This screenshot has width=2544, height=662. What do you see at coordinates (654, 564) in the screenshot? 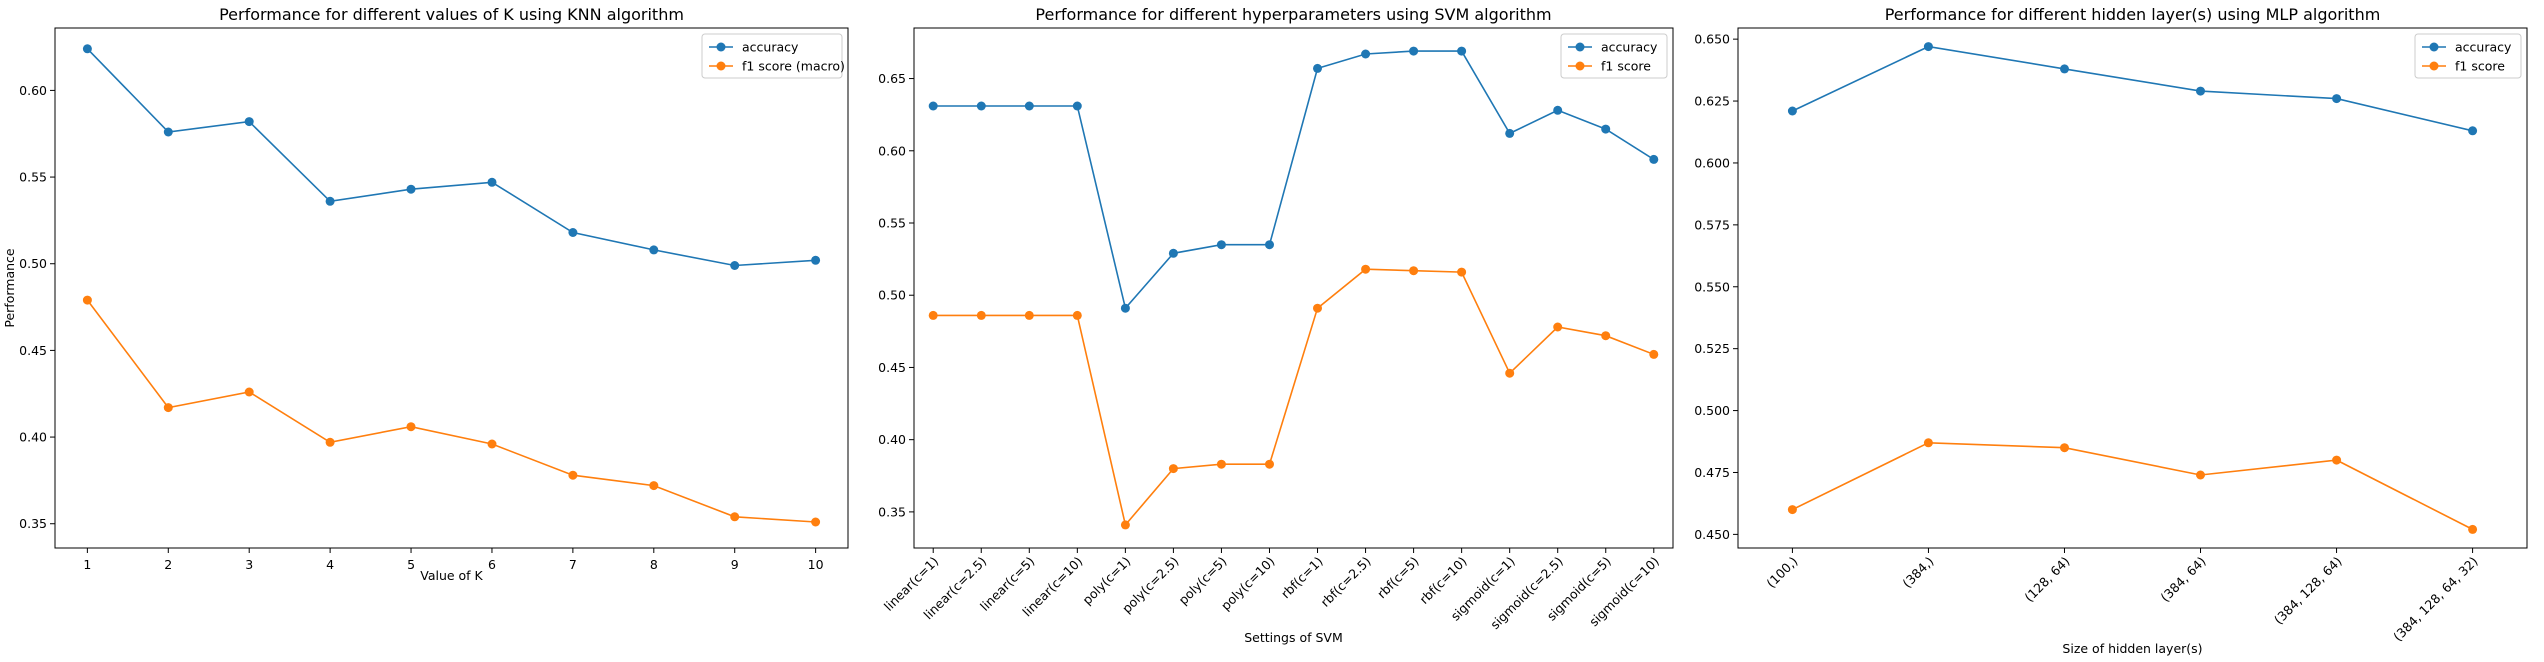
I see `x-tick-label: 8` at bounding box center [654, 564].